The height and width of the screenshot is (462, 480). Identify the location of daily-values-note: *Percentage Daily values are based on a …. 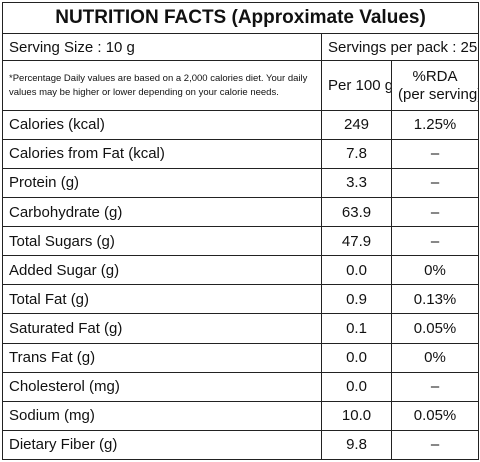
(162, 85).